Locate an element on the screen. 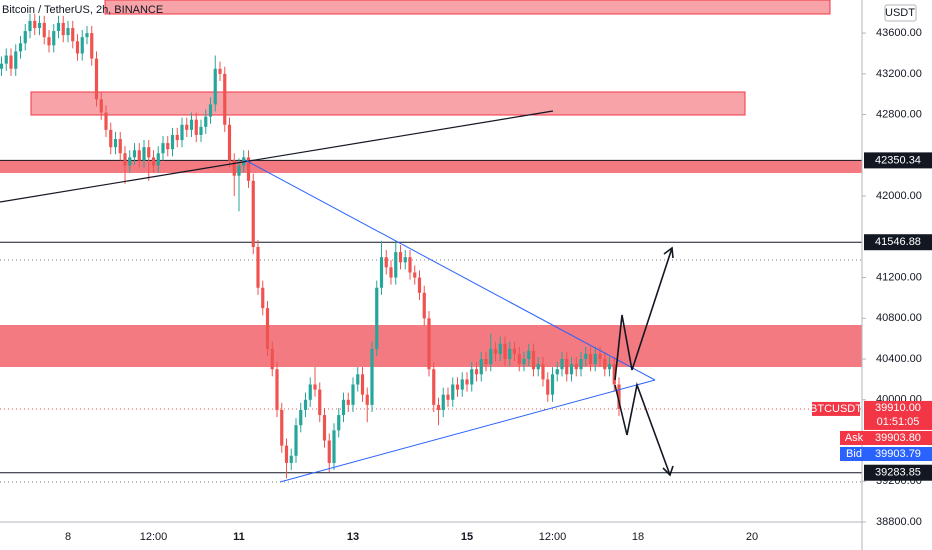 The width and height of the screenshot is (932, 550). y-tick-label: 43600.00 is located at coordinates (899, 33).